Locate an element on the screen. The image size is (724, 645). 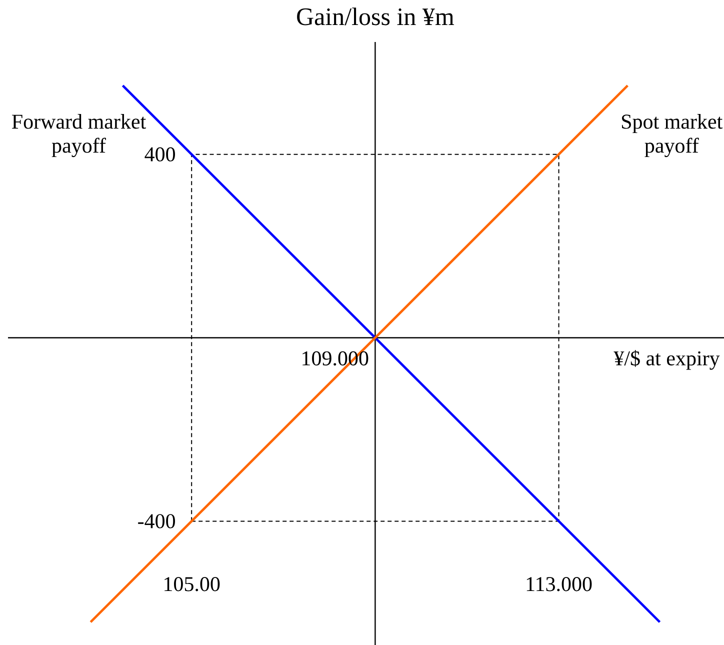
x-axis-title: ¥/$ at expiry is located at coordinates (667, 360).